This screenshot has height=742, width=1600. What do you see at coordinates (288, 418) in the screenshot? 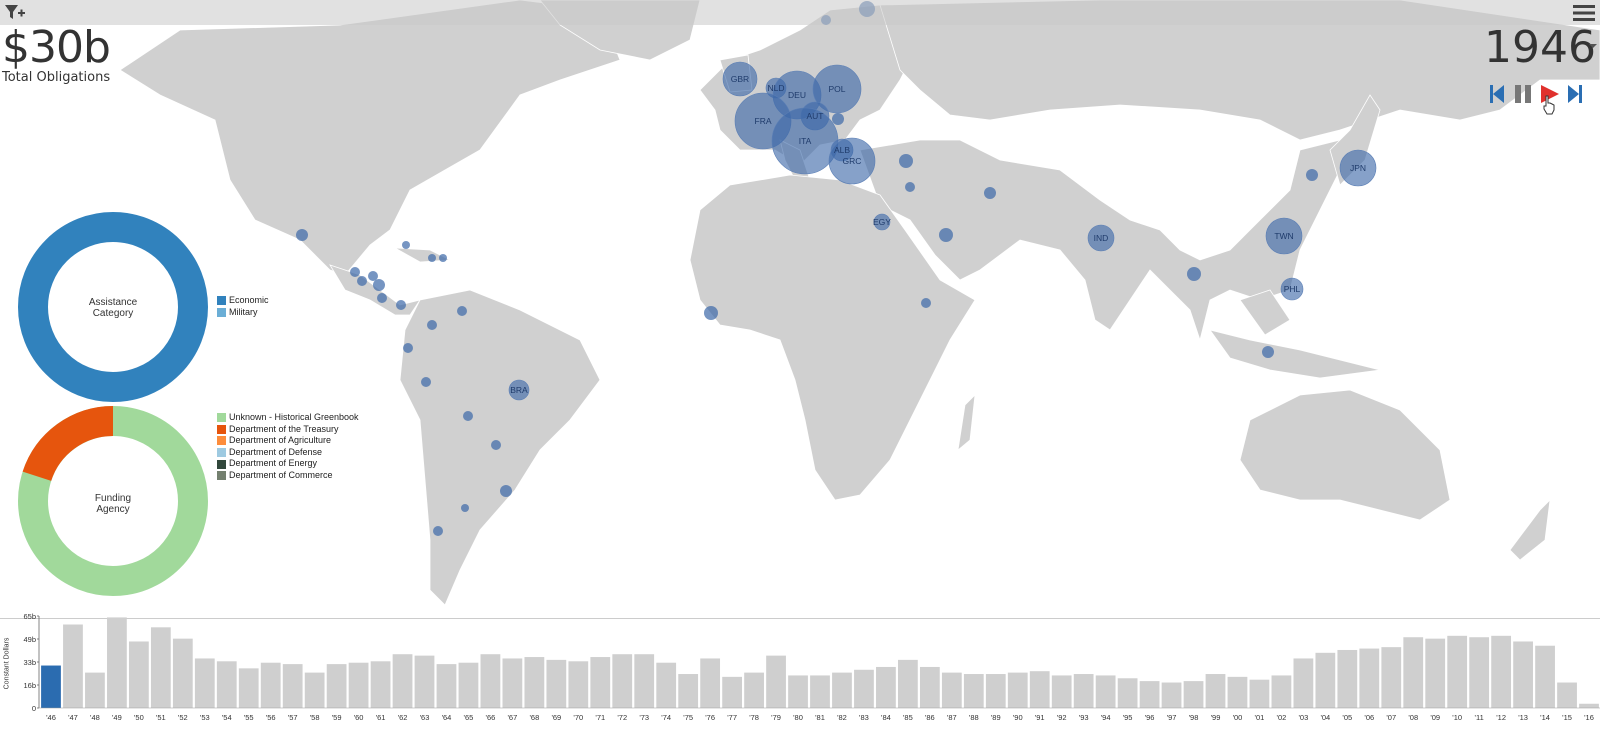
I see `funding-agency-legend-item: Unknown - Historical Greenbook` at bounding box center [288, 418].